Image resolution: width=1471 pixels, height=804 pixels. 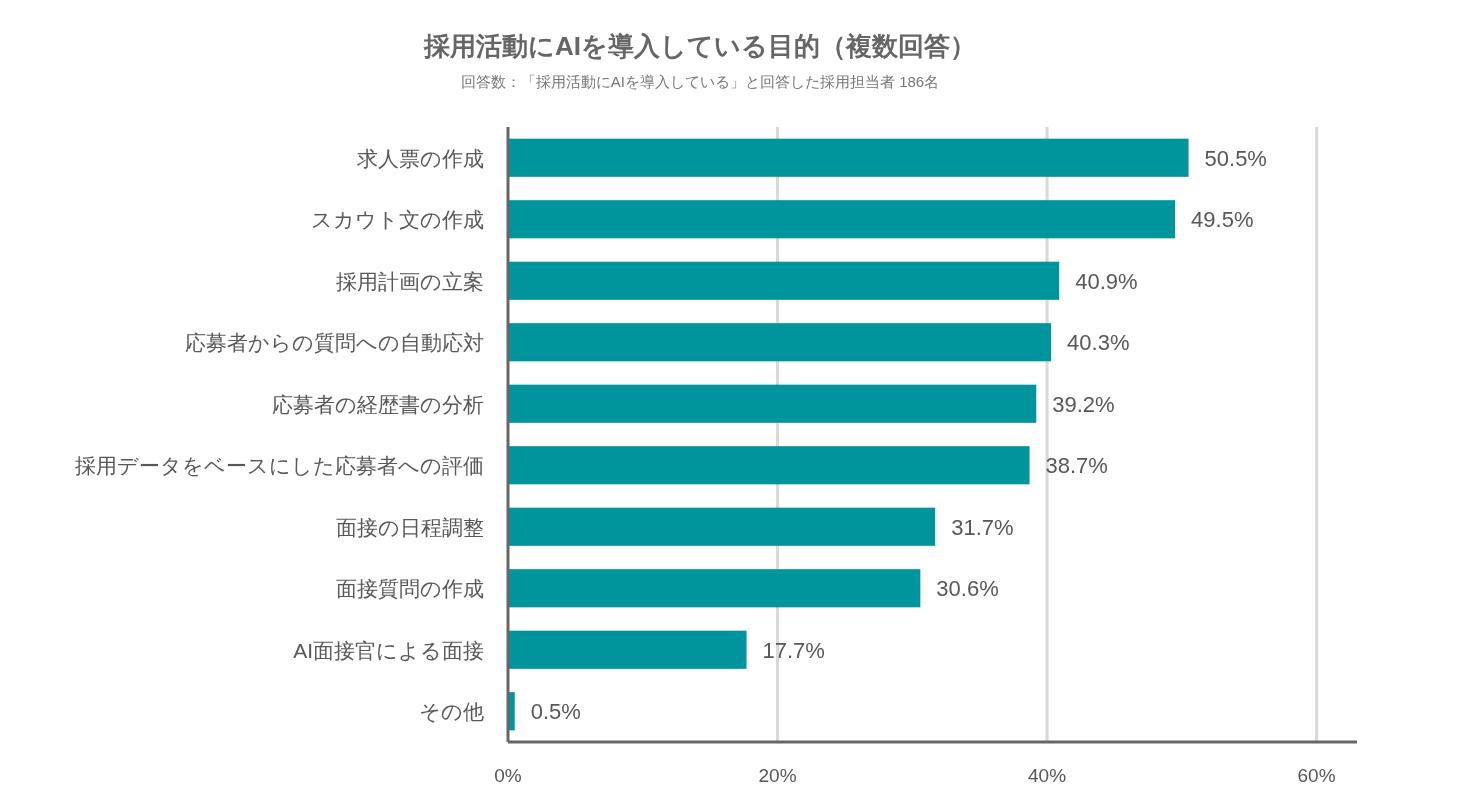 What do you see at coordinates (410, 281) in the screenshot?
I see `category: 採用計画の立案` at bounding box center [410, 281].